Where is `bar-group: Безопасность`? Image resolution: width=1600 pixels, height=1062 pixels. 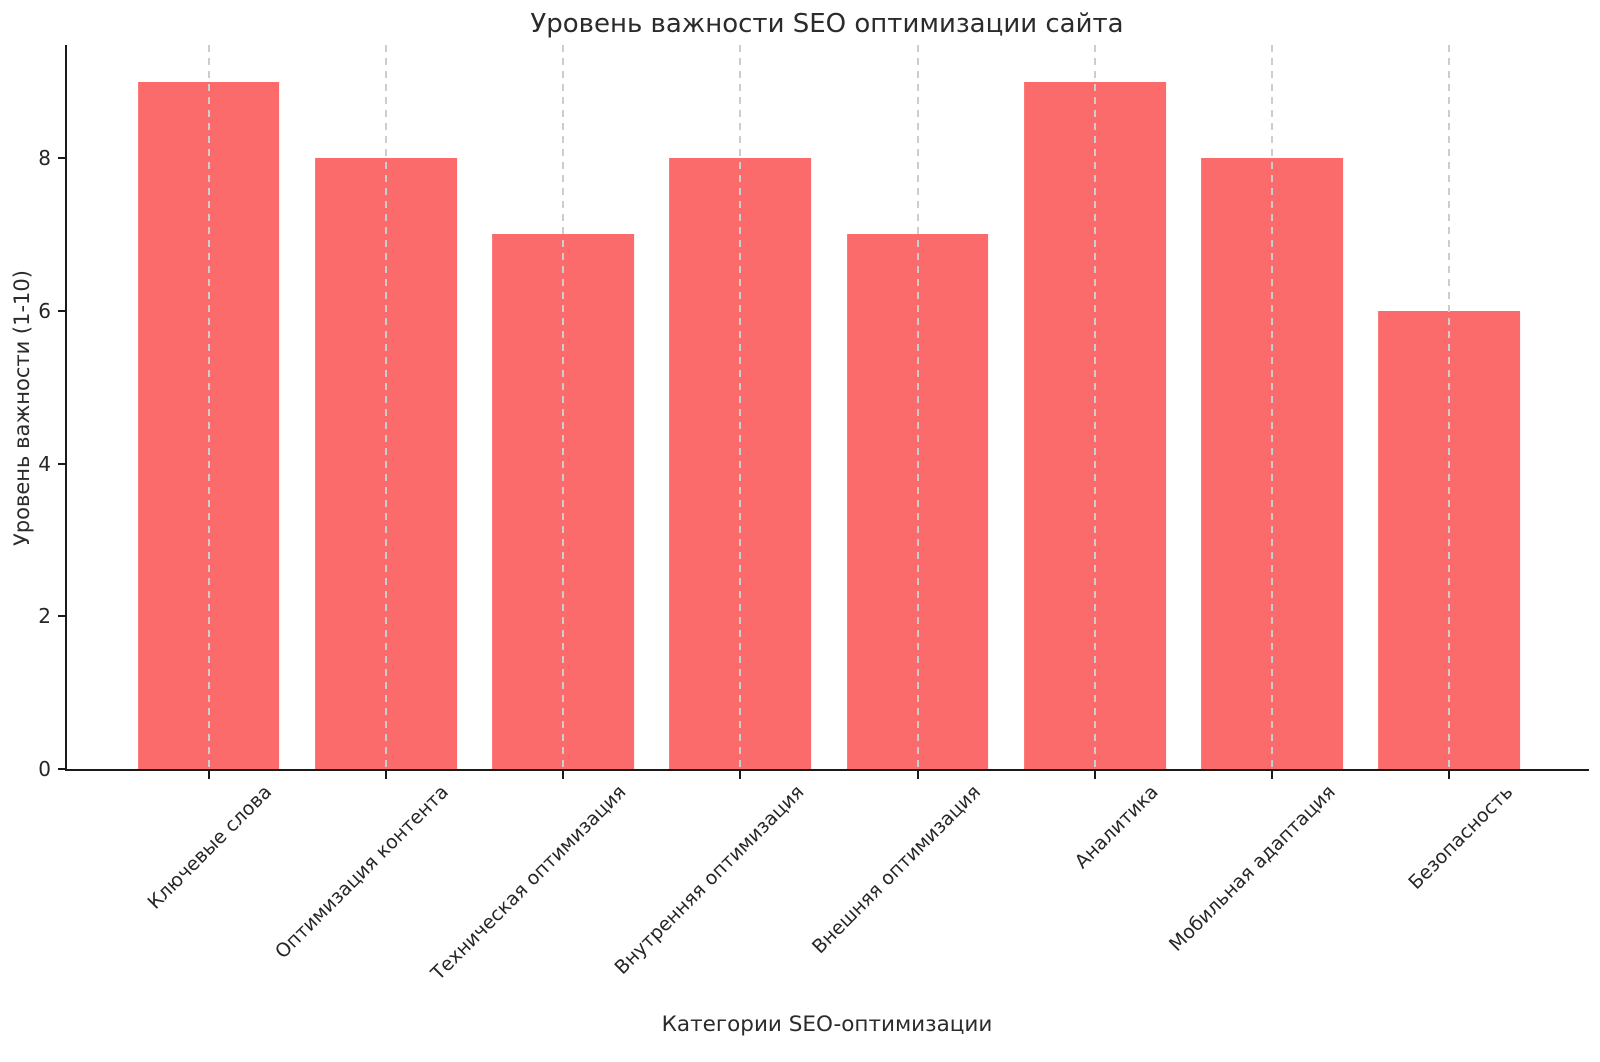 bar-group: Безопасность is located at coordinates (1449, 469).